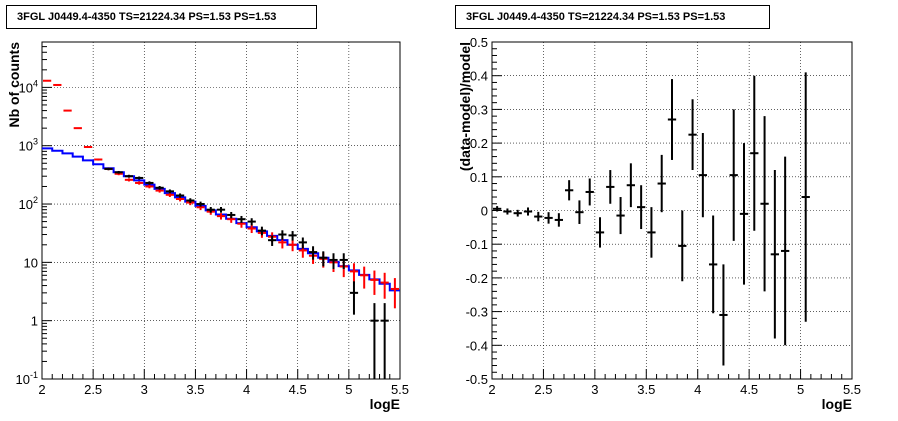 The width and height of the screenshot is (898, 421). Describe the element at coordinates (646, 389) in the screenshot. I see `right-x-tick-label: 3.5` at that location.